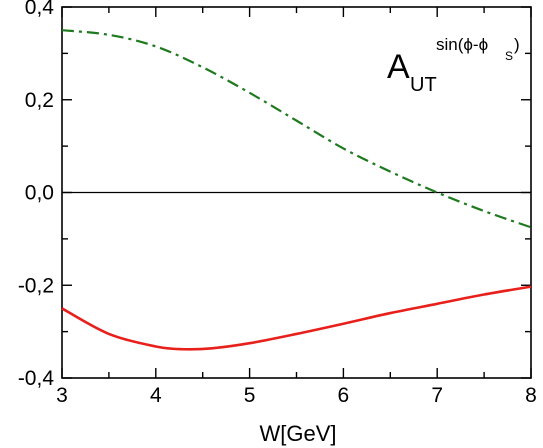 The height and width of the screenshot is (448, 543). What do you see at coordinates (297, 433) in the screenshot?
I see `x-axis-title: W[GeV]` at bounding box center [297, 433].